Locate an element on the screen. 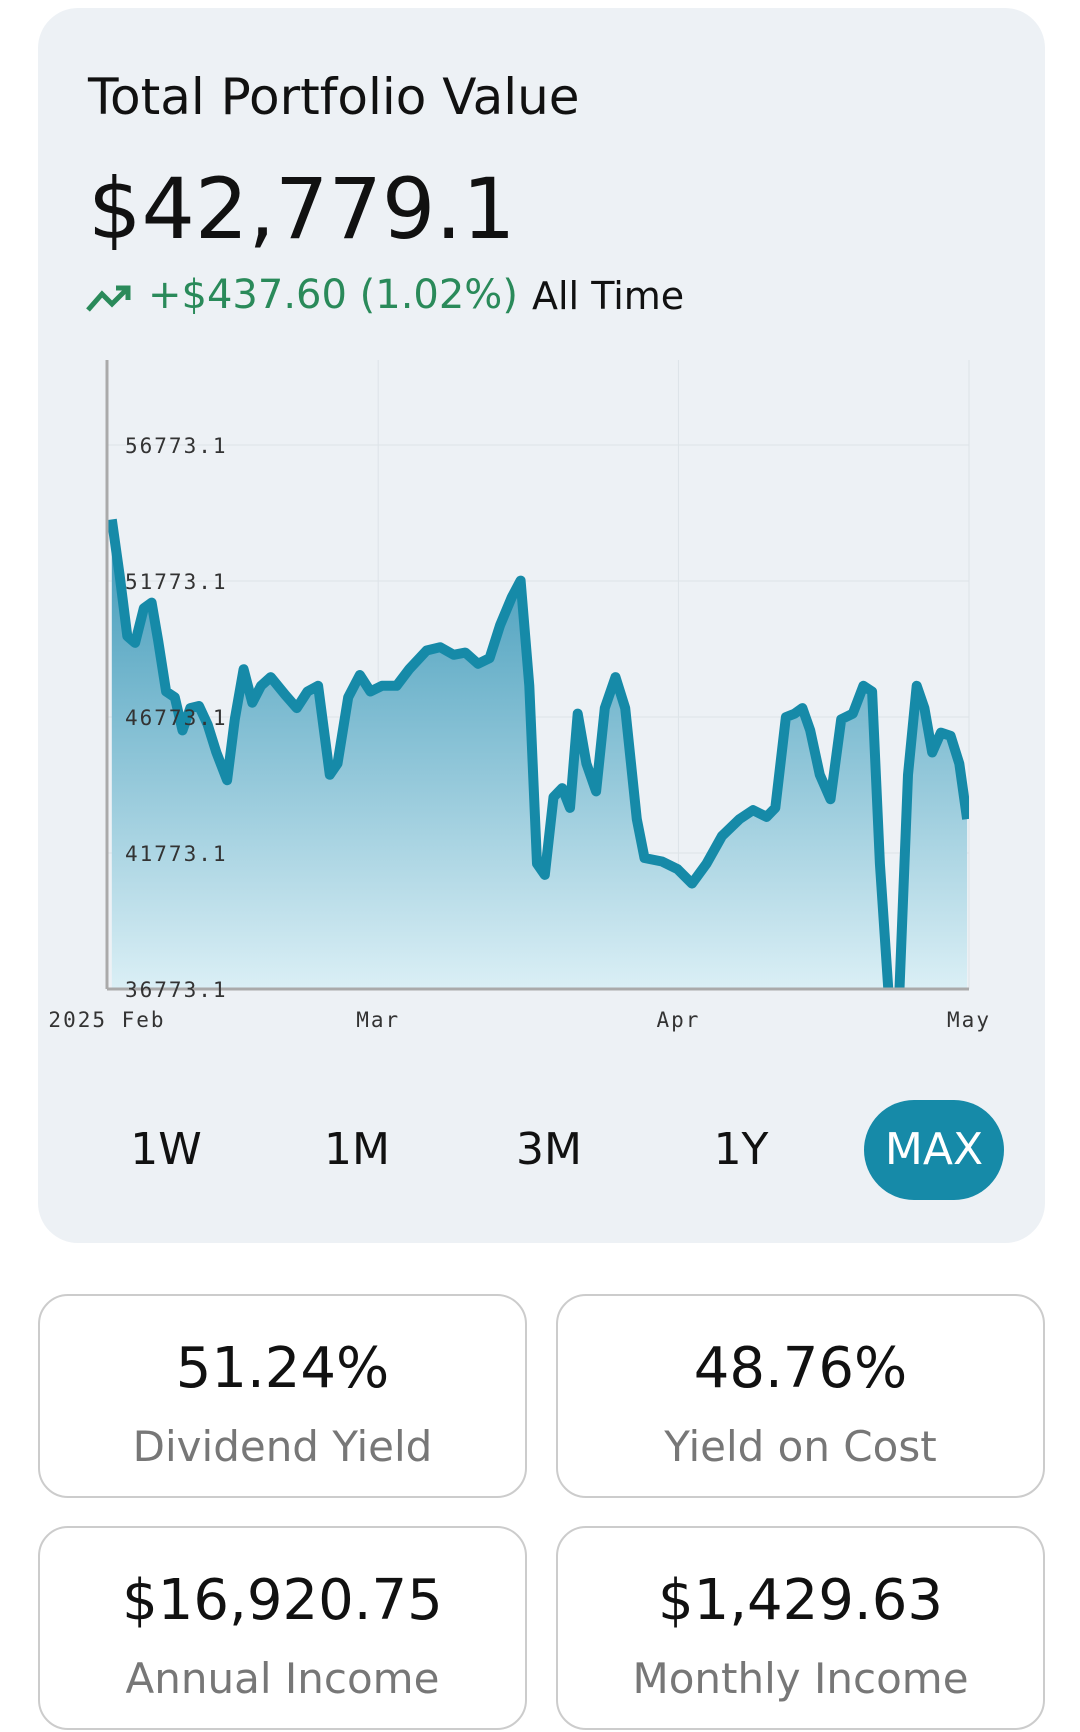 This screenshot has height=1732, width=1080. stat-label: Monthly Income is located at coordinates (800, 1678).